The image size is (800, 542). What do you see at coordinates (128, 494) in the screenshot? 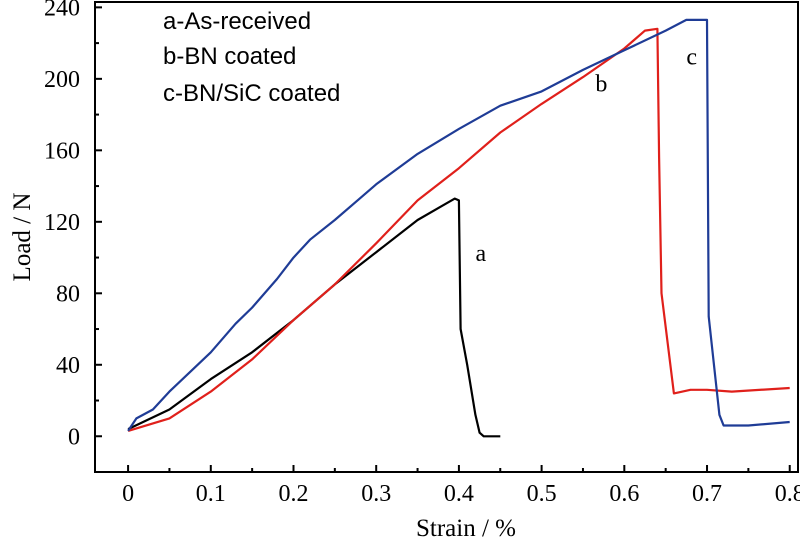
I see `x-tick-label: 0` at bounding box center [128, 494].